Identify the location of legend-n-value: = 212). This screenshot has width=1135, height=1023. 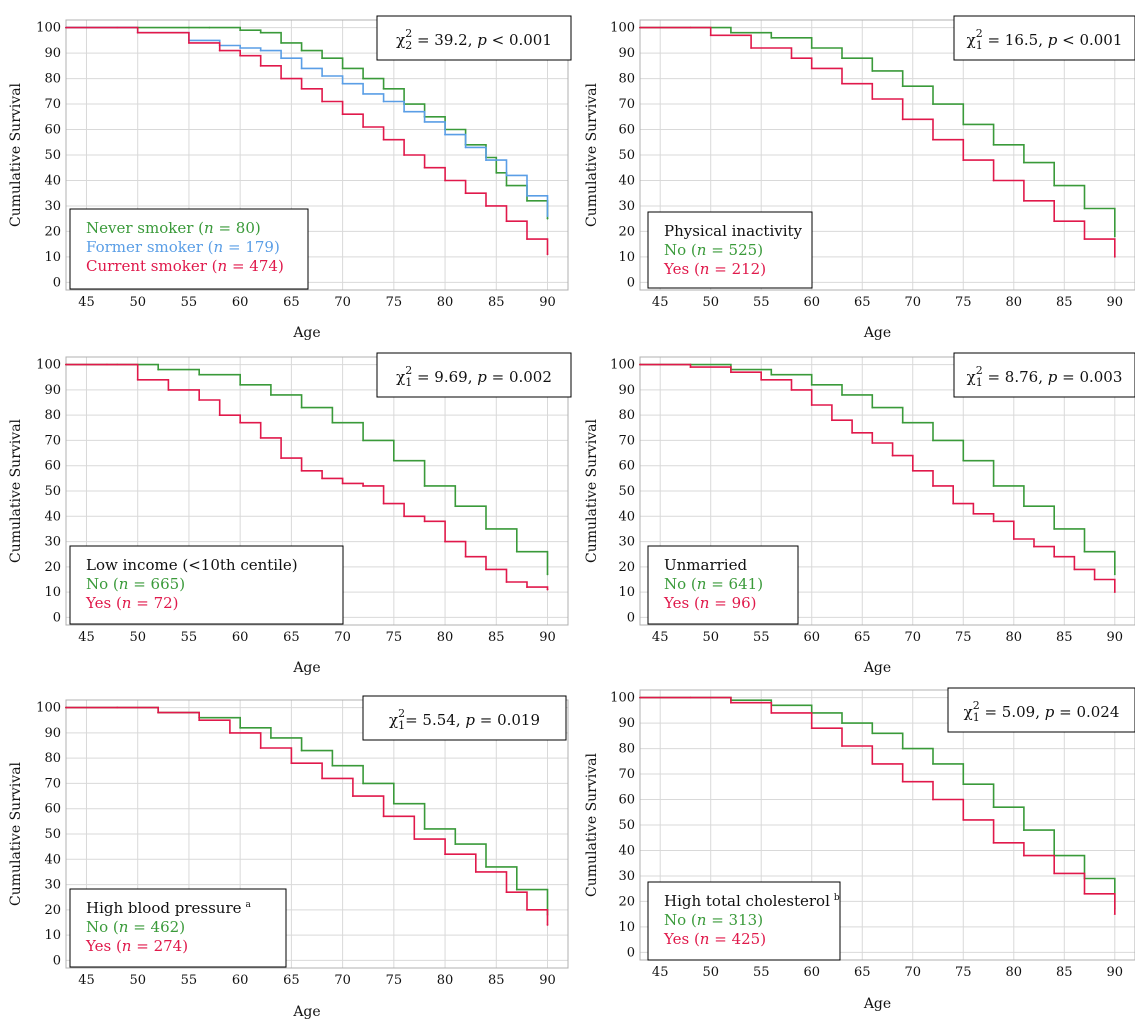
(737, 269).